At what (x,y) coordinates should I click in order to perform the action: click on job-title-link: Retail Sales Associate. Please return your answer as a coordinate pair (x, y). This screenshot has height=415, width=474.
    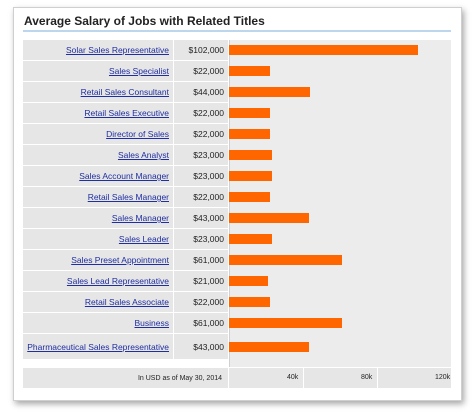
    Looking at the image, I should click on (126, 302).